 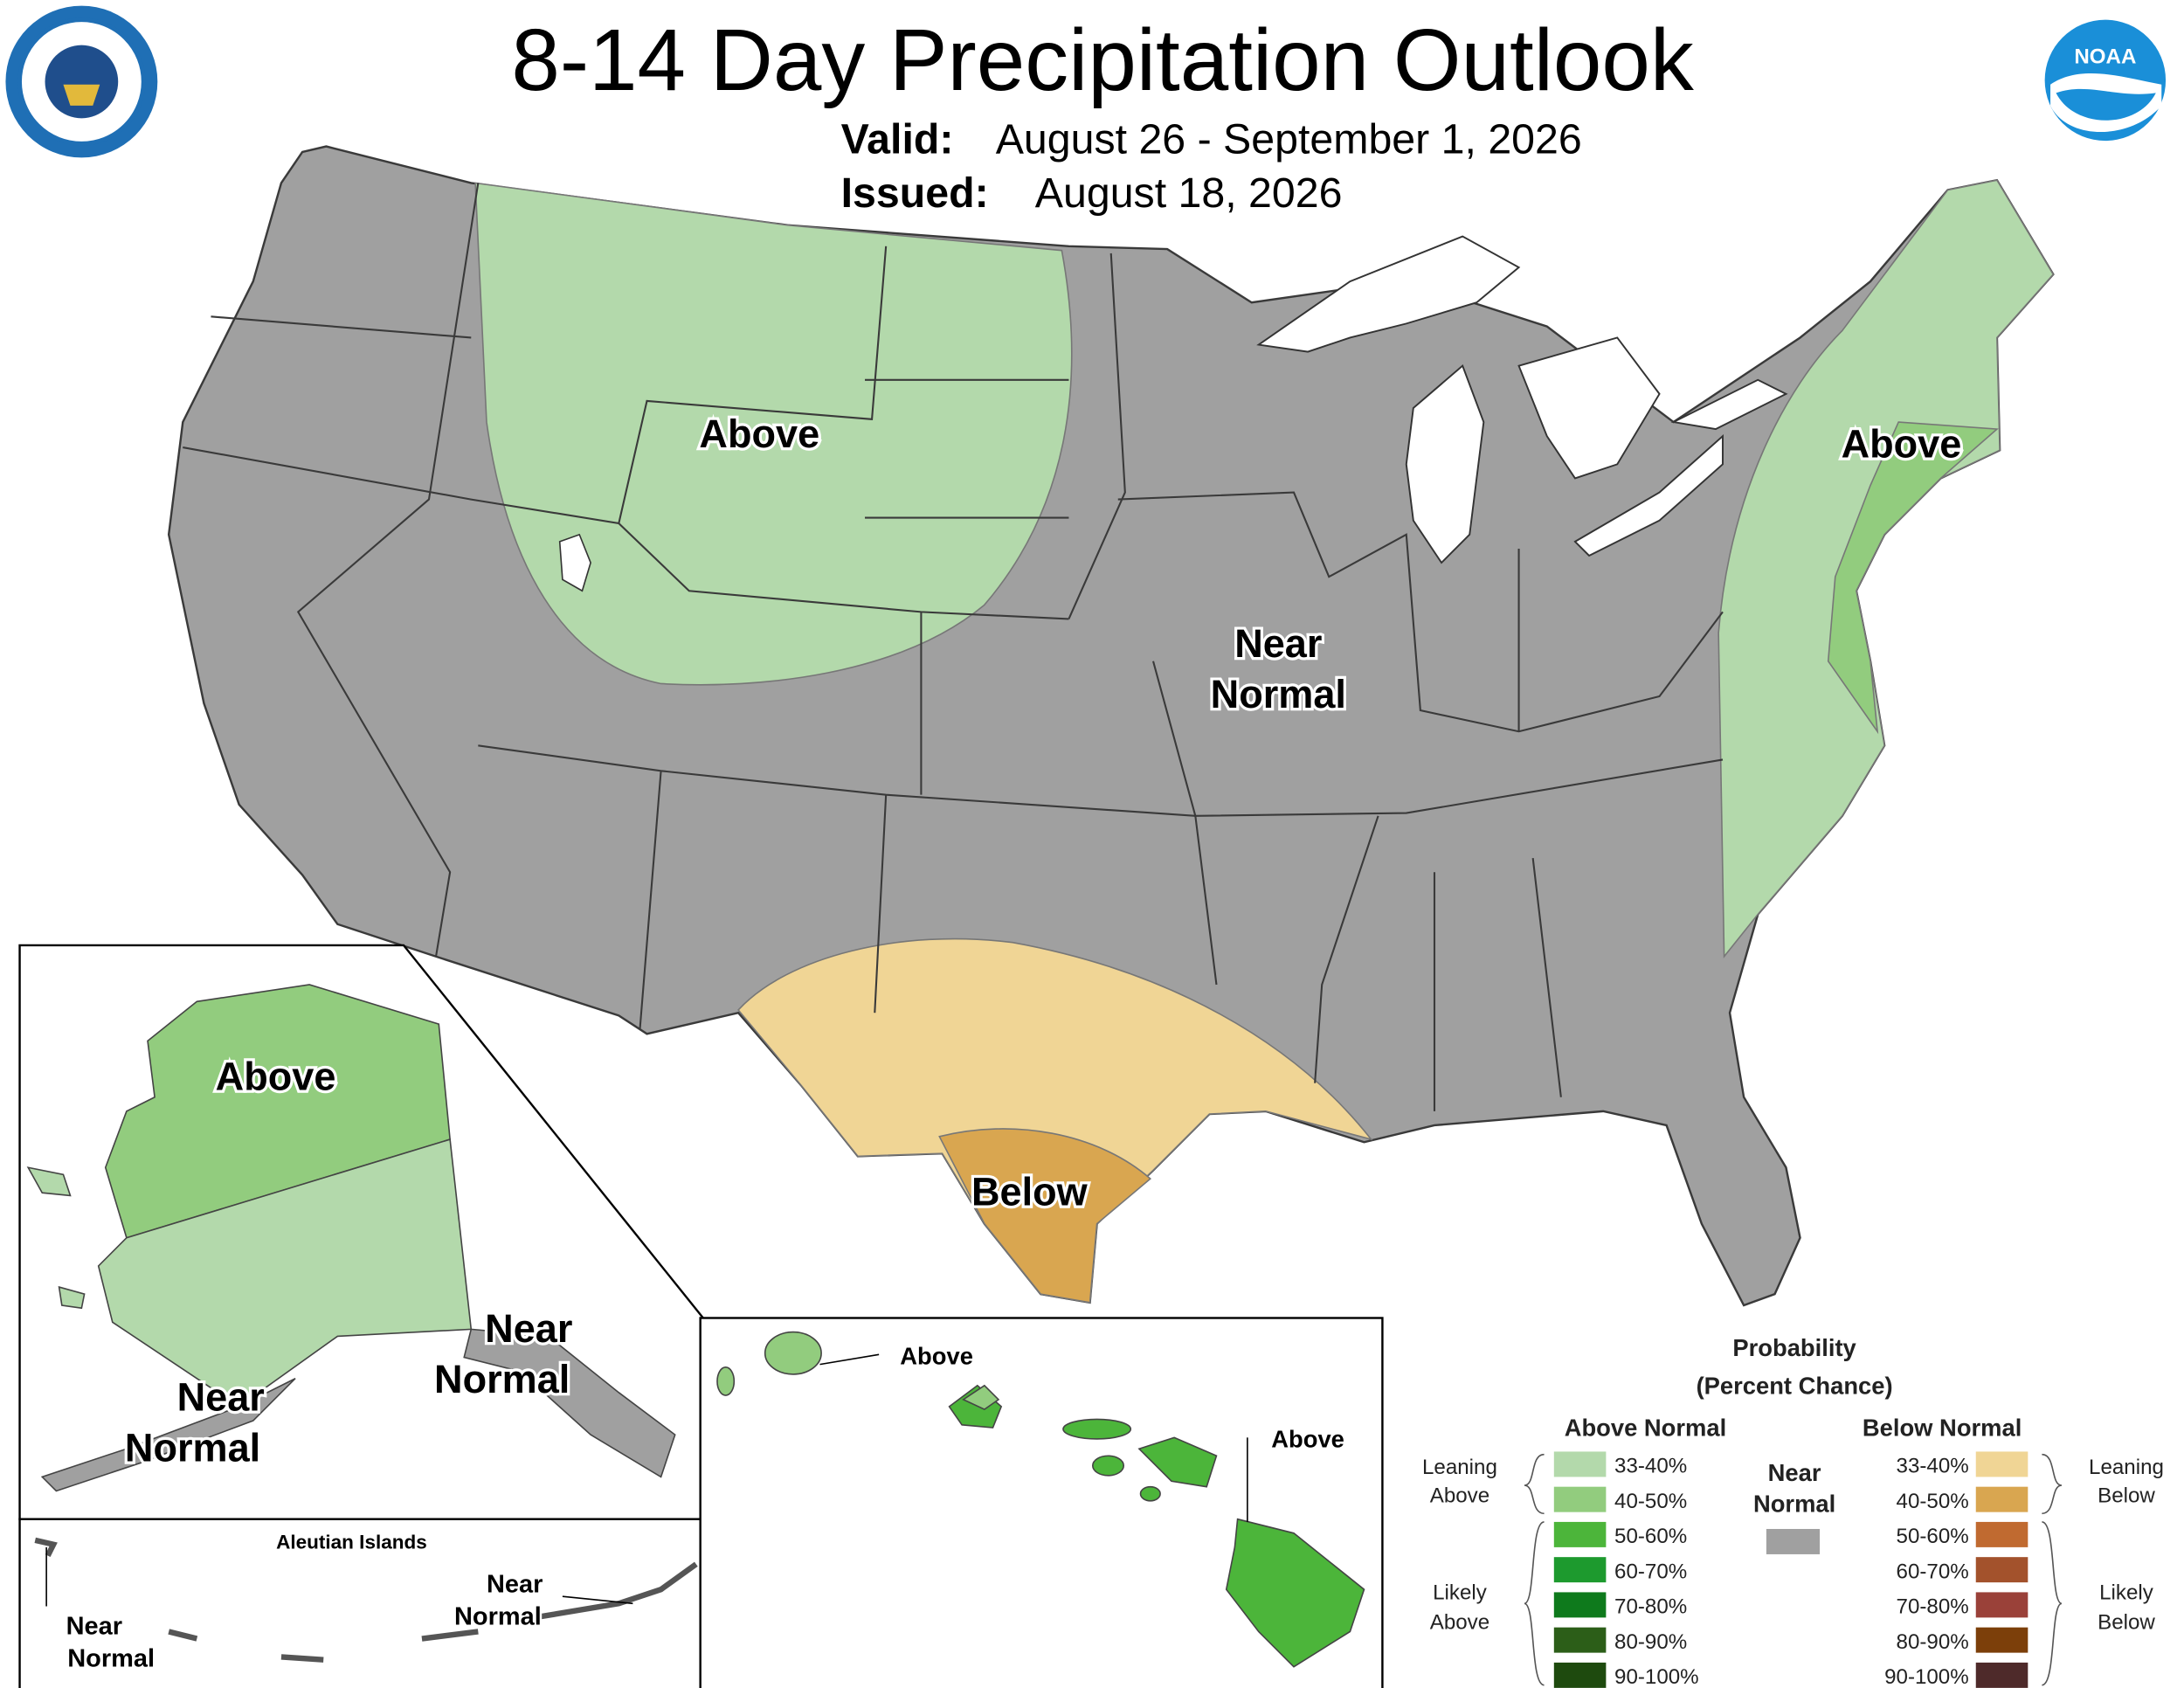 What do you see at coordinates (276, 1077) in the screenshot?
I see `alaska-label: Above` at bounding box center [276, 1077].